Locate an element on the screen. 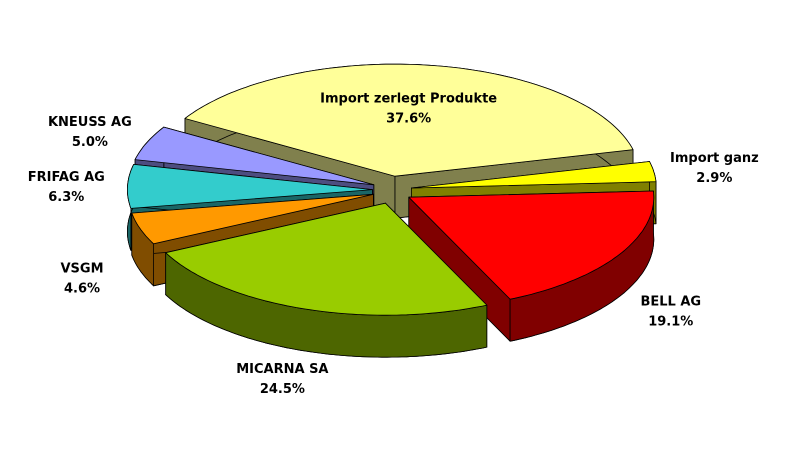 The width and height of the screenshot is (787, 458). slice is located at coordinates (326, 280).